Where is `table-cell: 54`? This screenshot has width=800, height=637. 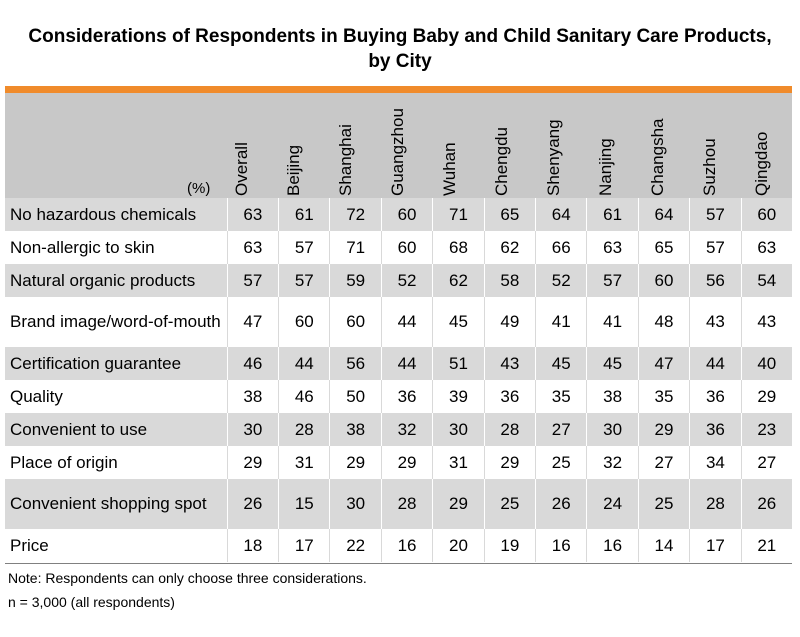
table-cell: 54 is located at coordinates (766, 280).